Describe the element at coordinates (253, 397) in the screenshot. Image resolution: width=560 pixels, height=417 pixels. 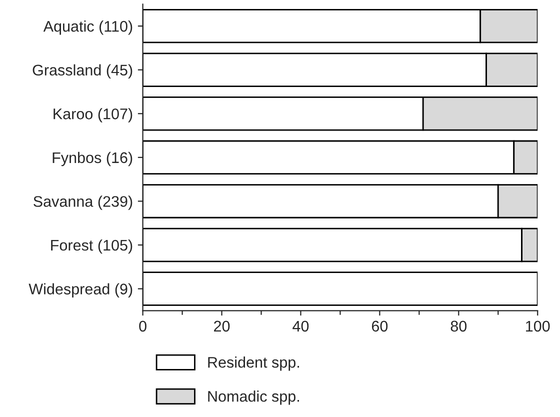
I see `legend-label: Nomadic spp.` at that location.